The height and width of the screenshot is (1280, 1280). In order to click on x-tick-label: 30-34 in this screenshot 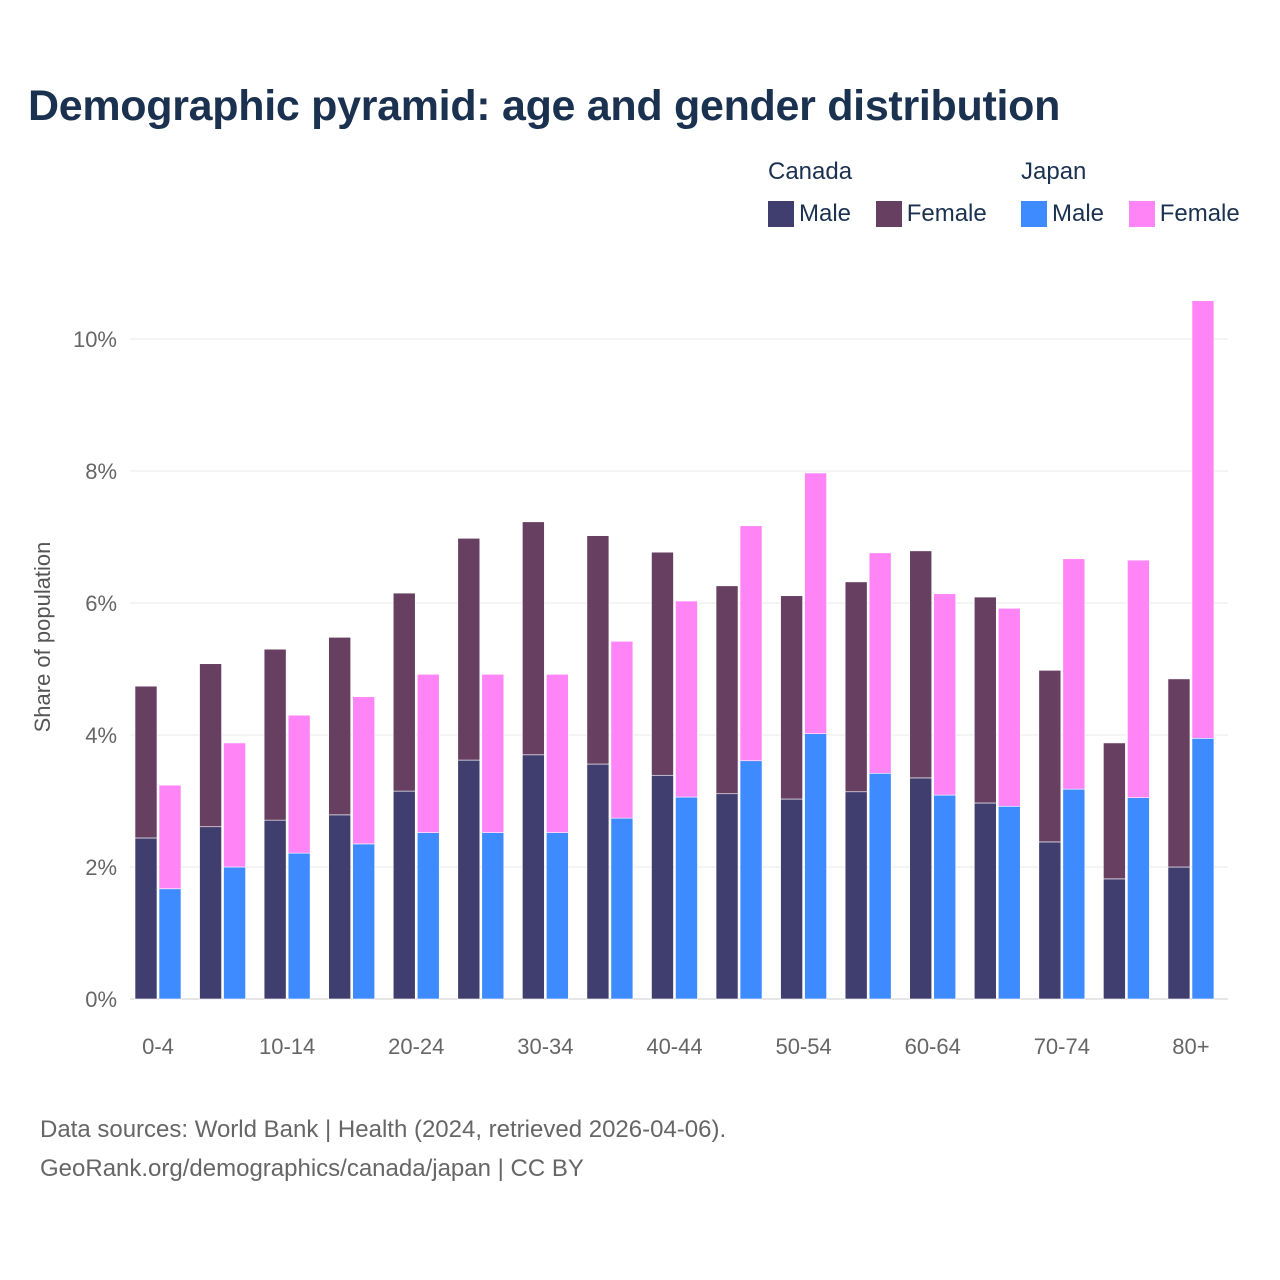, I will do `click(545, 1046)`.